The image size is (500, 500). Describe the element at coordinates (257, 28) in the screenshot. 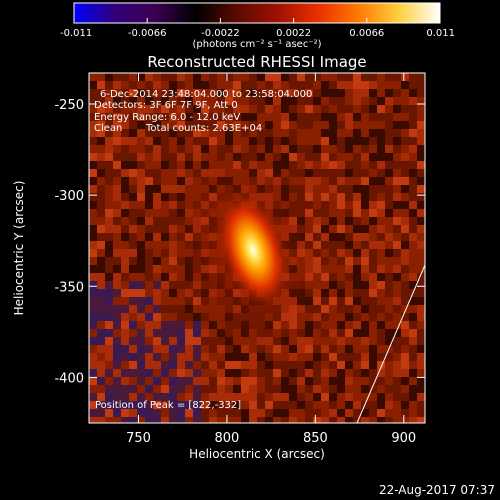

I see `colorbar-ticks: -0.011 -0.0066 -0.0022 0.0022 0.0066 0.011` at that location.